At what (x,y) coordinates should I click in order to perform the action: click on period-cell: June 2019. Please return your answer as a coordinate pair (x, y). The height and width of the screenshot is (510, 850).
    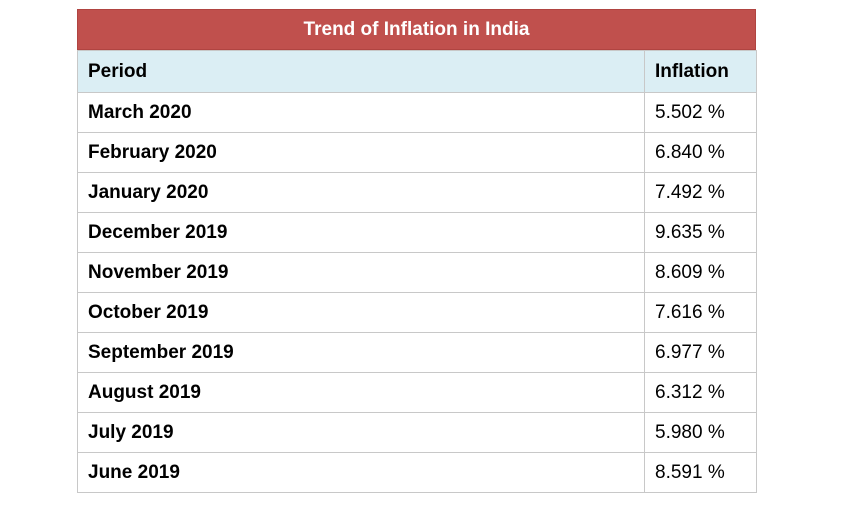
    Looking at the image, I should click on (361, 472).